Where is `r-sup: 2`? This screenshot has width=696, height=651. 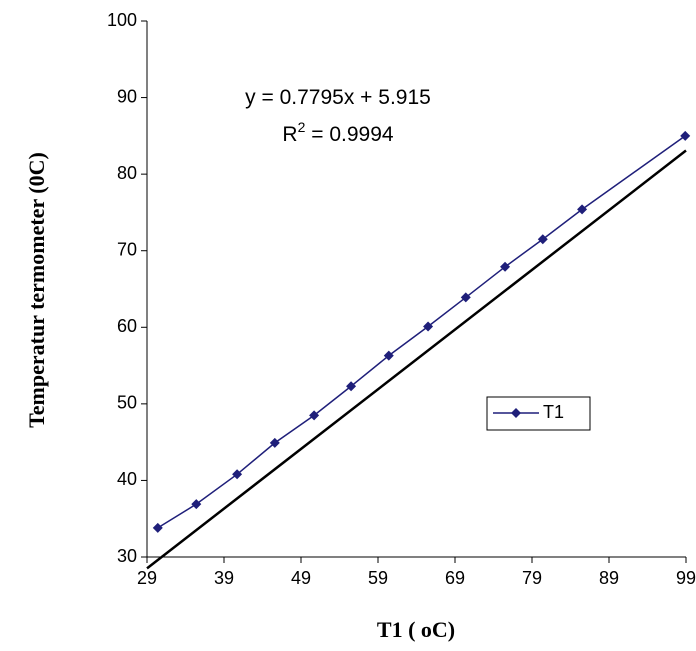 r-sup: 2 is located at coordinates (302, 127).